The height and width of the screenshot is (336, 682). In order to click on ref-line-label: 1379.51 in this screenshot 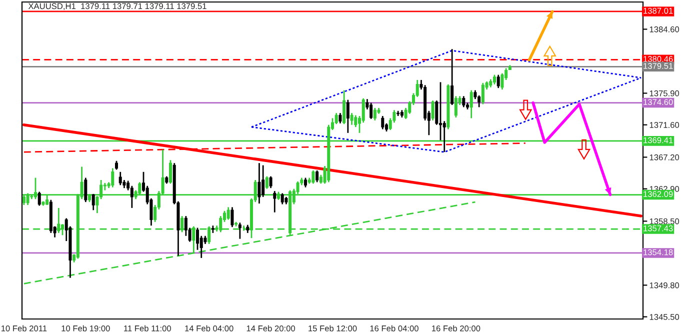, I will do `click(658, 65)`.